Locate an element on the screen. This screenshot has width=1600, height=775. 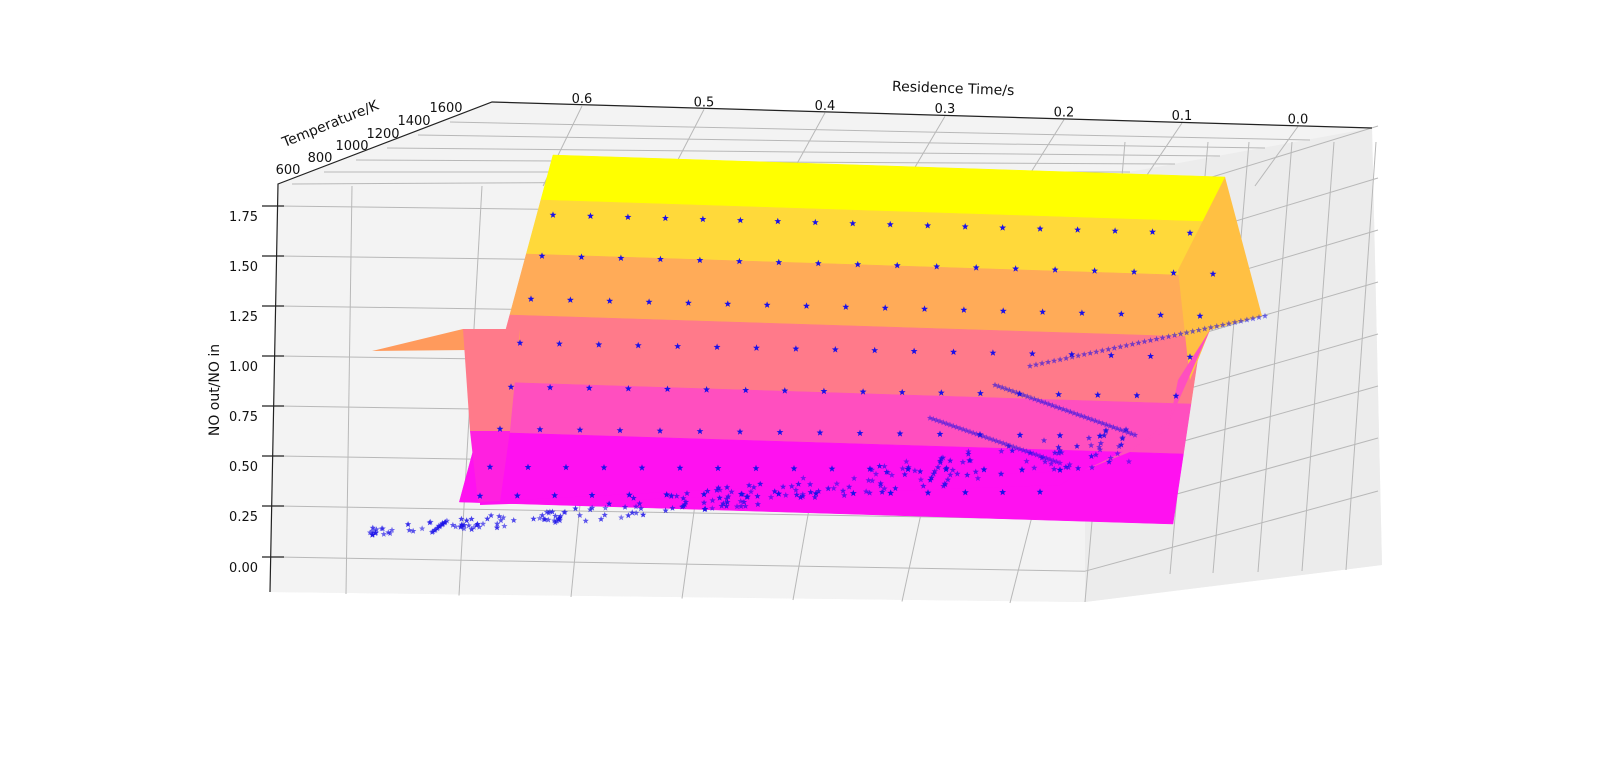
x-tick-label: 0.6 is located at coordinates (582, 99).